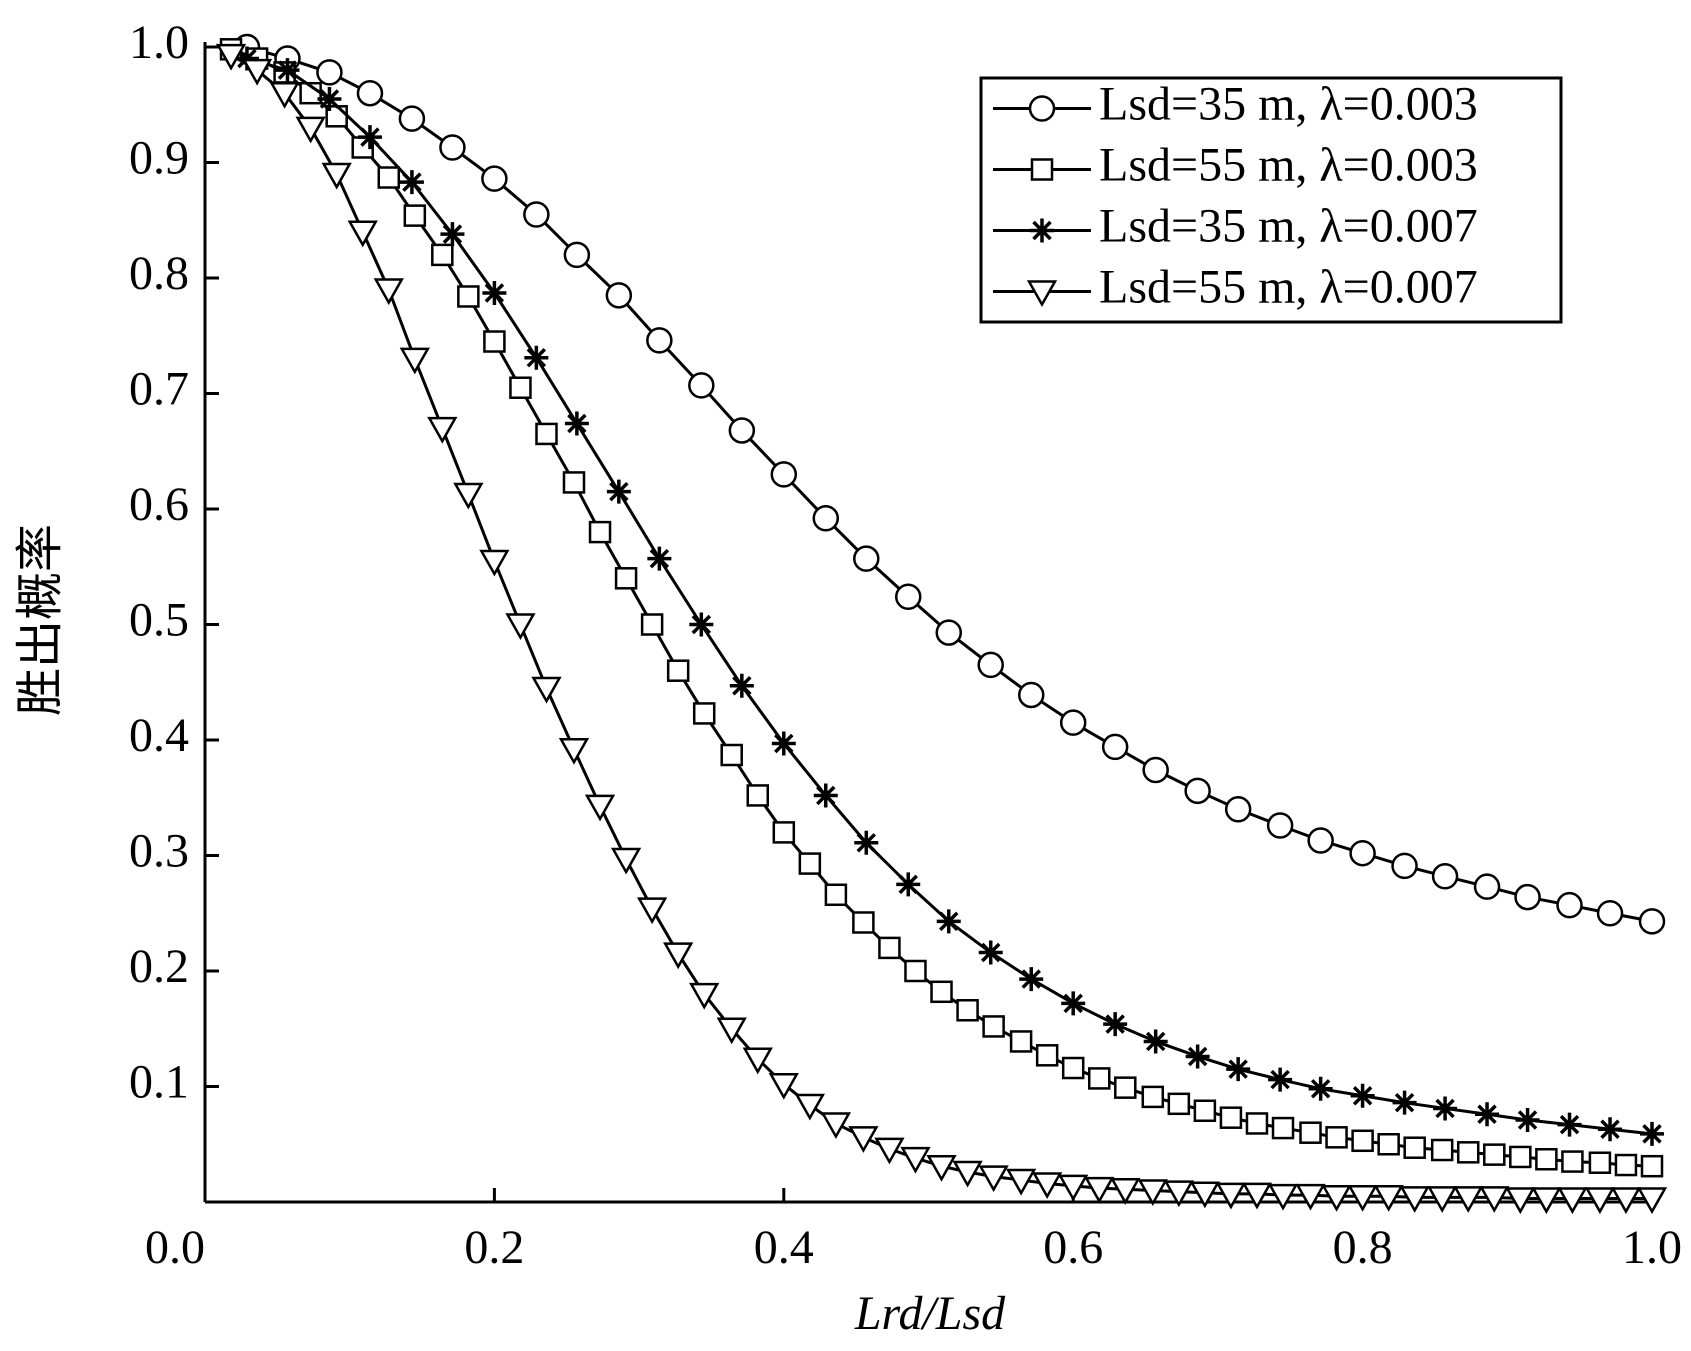  Describe the element at coordinates (40, 620) in the screenshot. I see `y-axis-label: 胜出概率` at that location.